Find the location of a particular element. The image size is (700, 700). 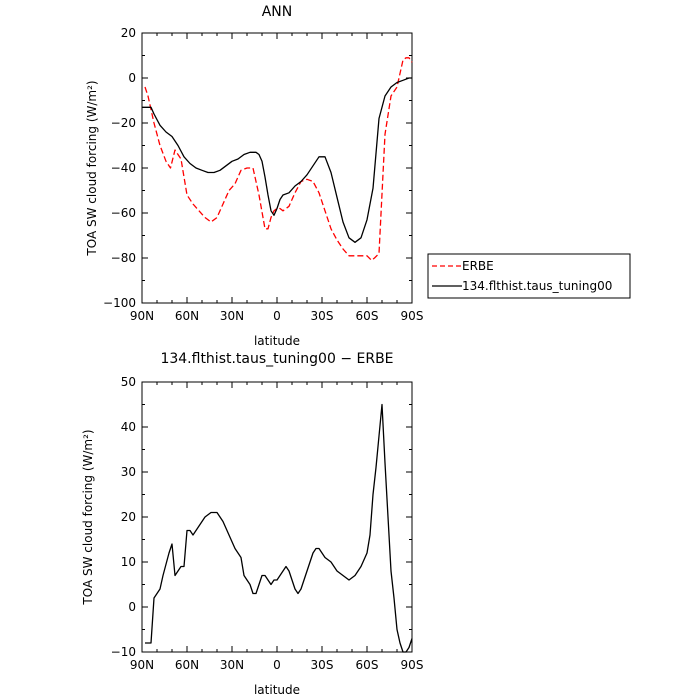

legend-box is located at coordinates (529, 276).